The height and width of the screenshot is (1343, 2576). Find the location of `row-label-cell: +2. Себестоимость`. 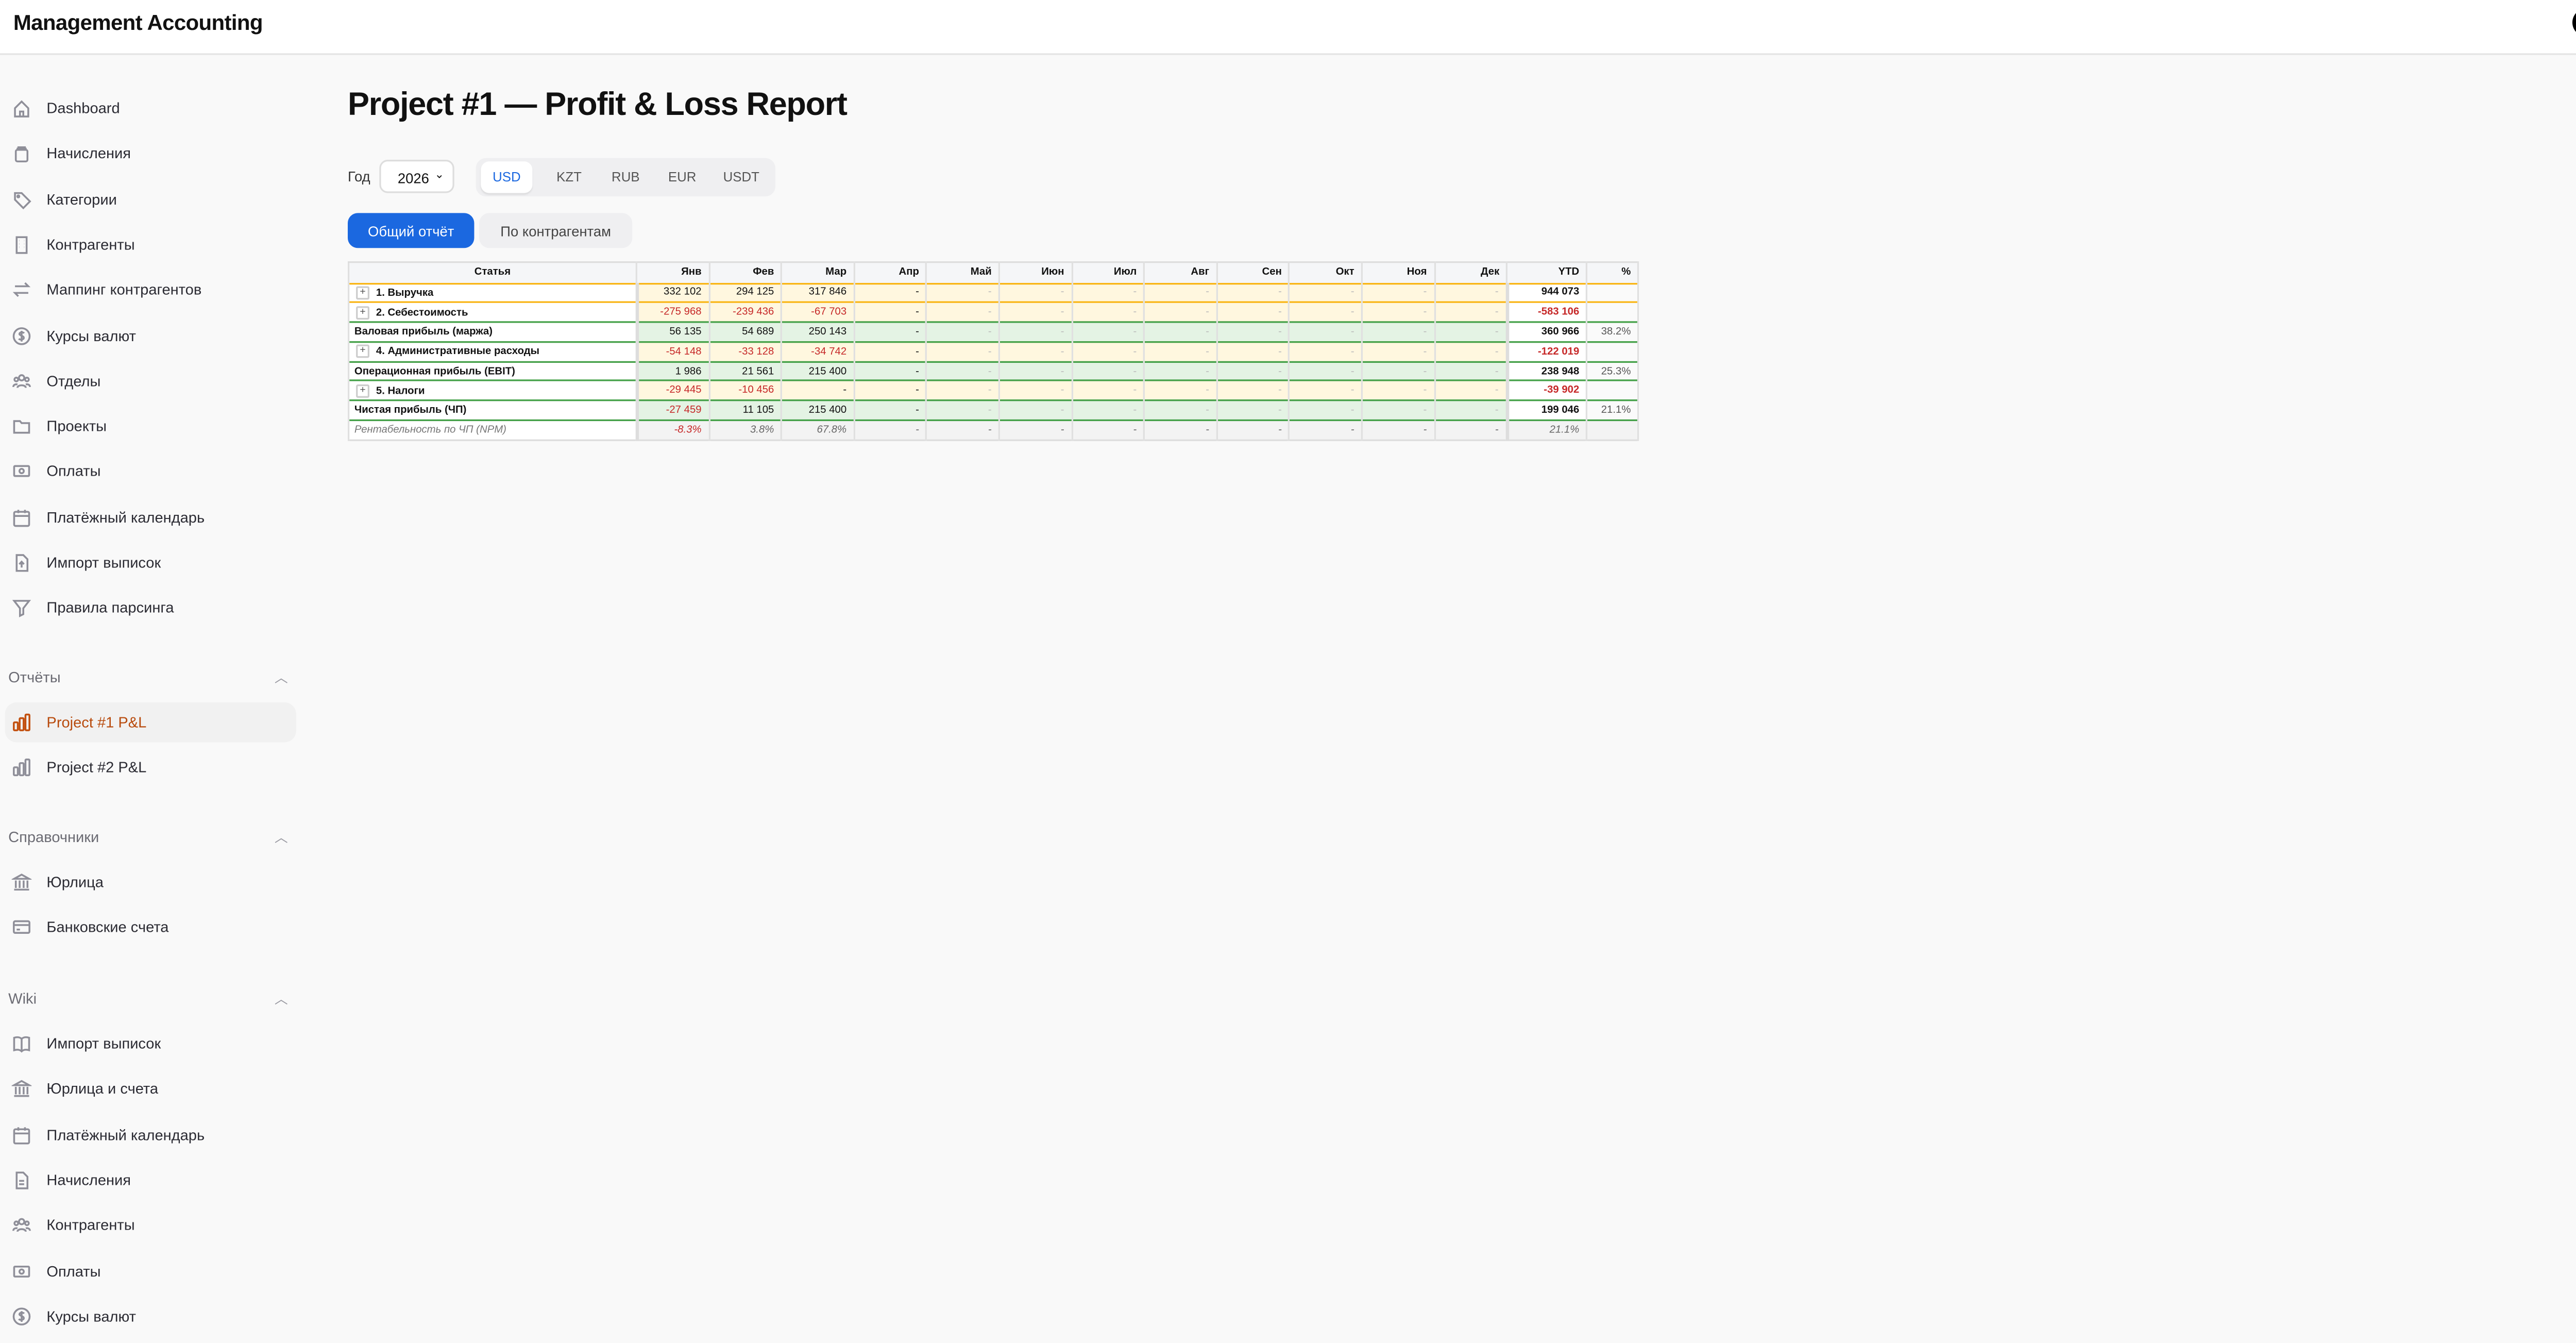

row-label-cell: +2. Себестоимость is located at coordinates (492, 312).